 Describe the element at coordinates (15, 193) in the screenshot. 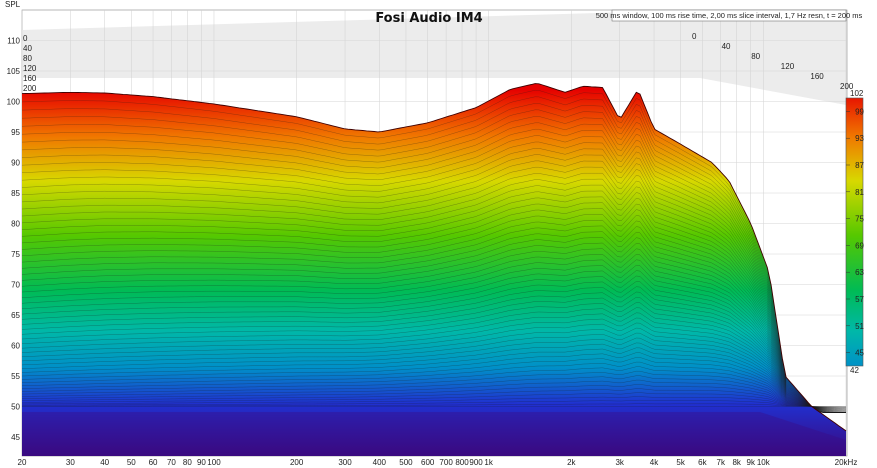

I see `y-tick-label: 85` at that location.